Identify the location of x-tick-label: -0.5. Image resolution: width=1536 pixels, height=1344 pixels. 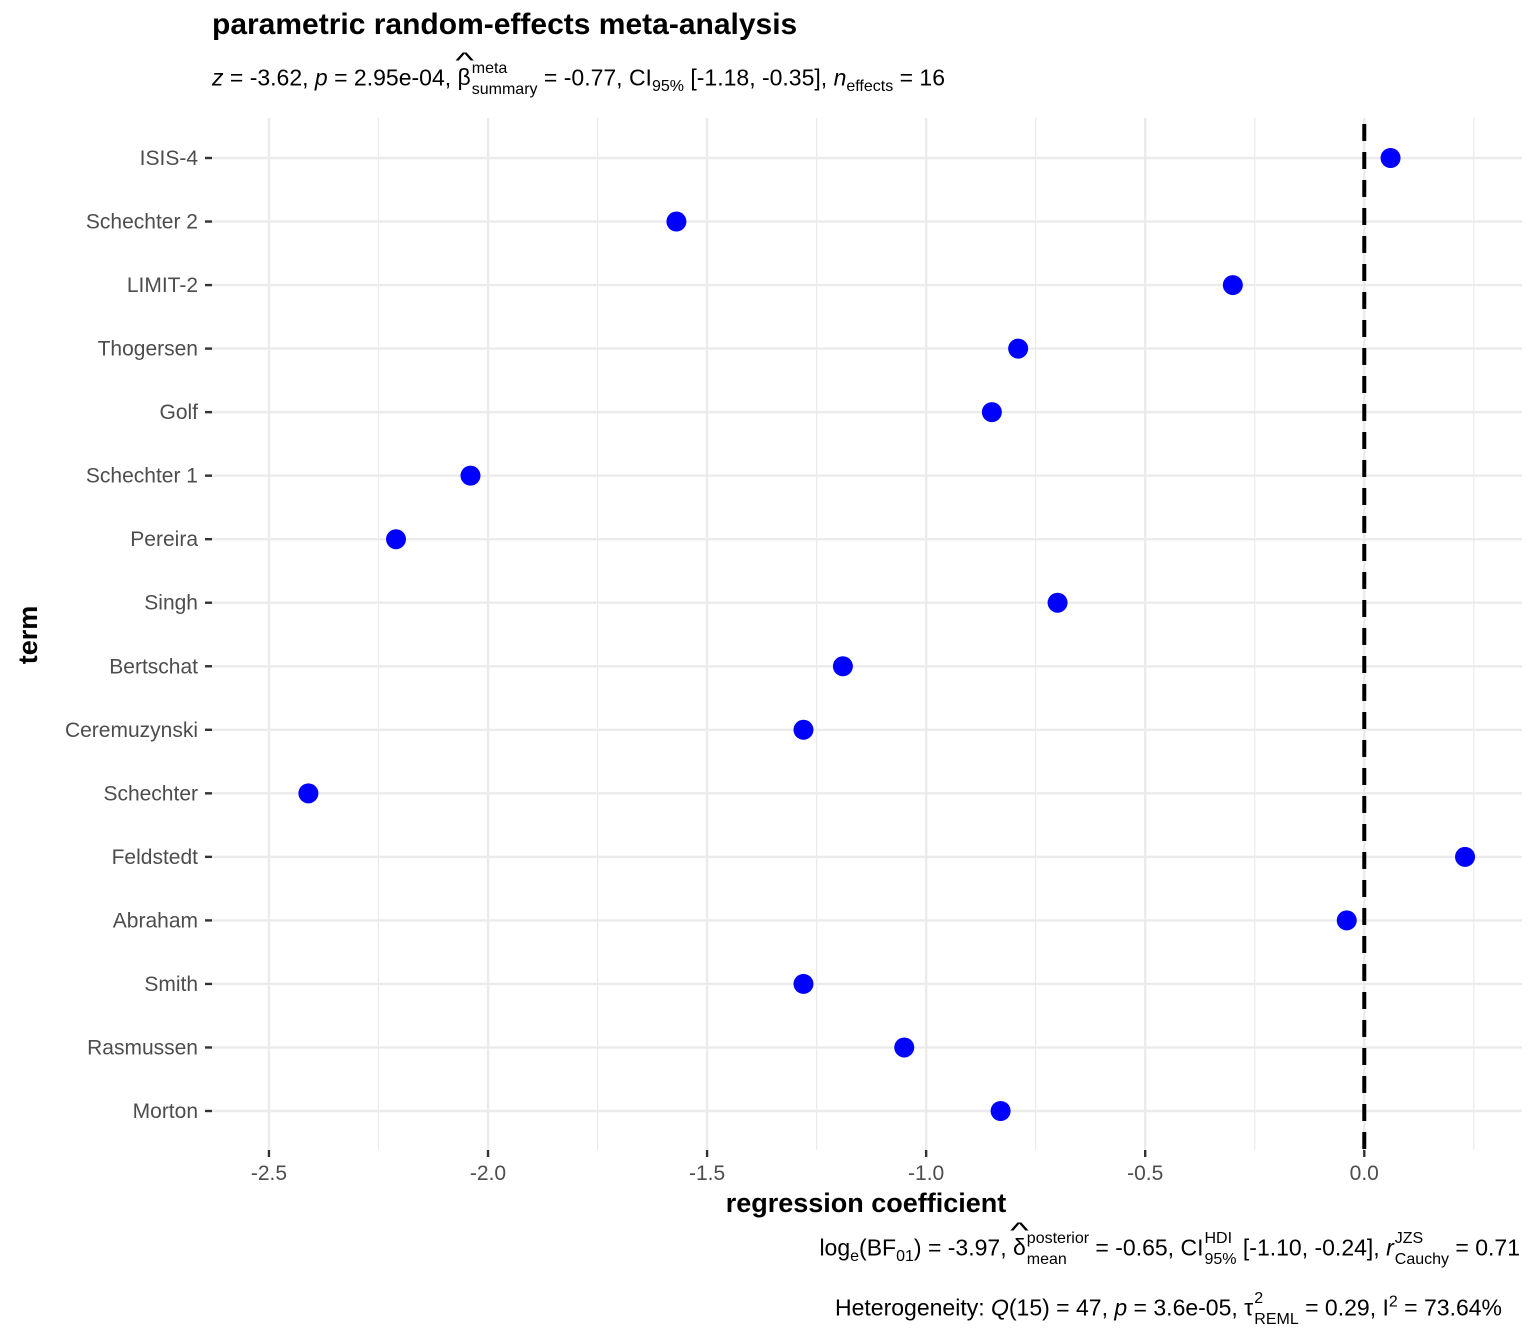
(1145, 1173).